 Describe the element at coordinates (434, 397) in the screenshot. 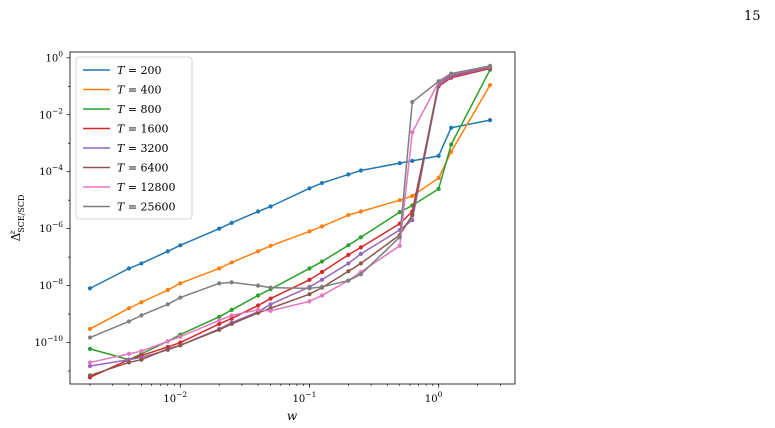

I see `x-tick-label: 10⁰` at that location.